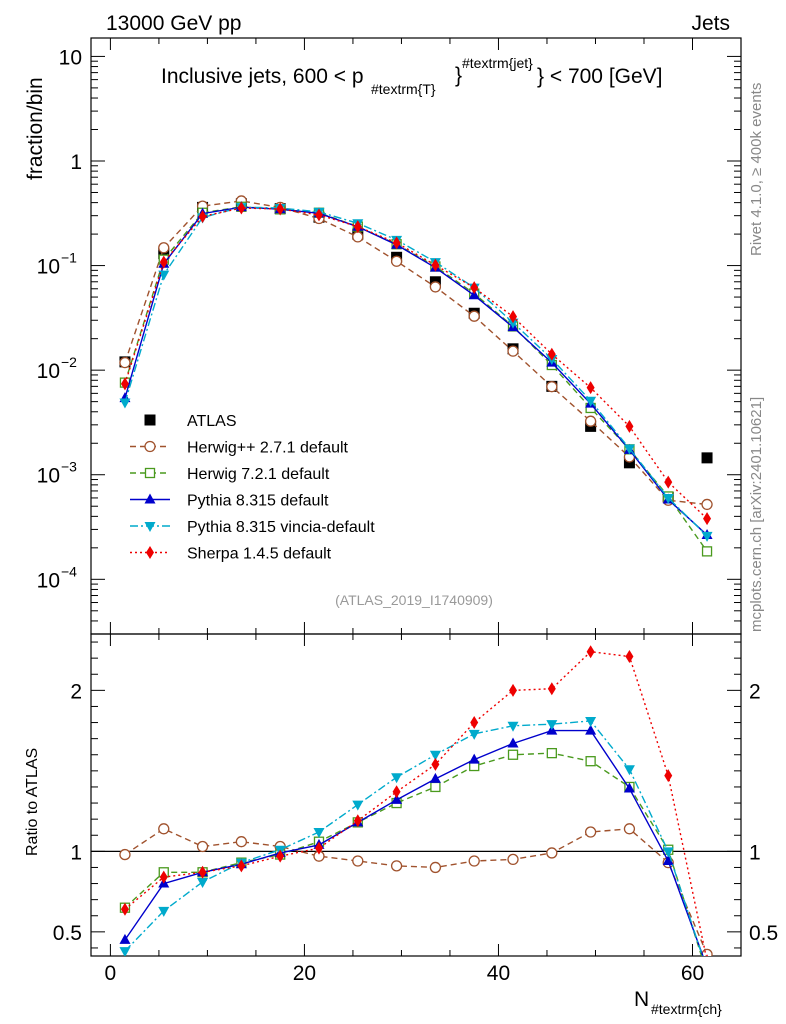 Image resolution: width=786 pixels, height=1024 pixels. I want to click on mcplots-label: mcplots.cern.ch [arXiv:2401.10621], so click(756, 514).